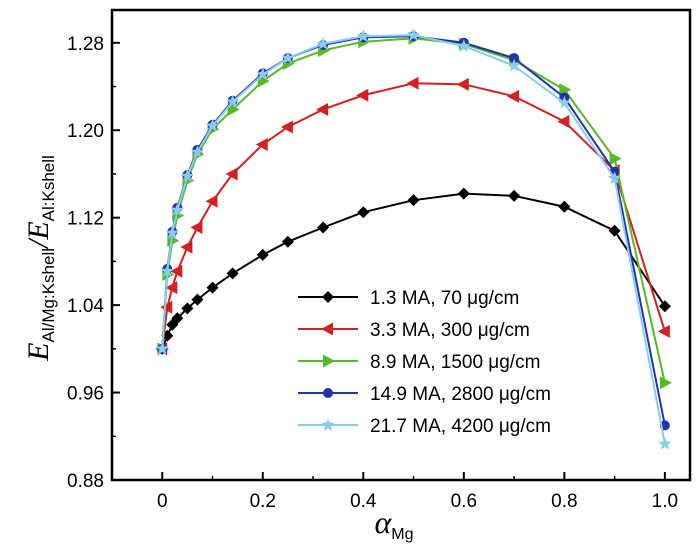 The width and height of the screenshot is (700, 545). I want to click on y-axis-label: EAl/Mg:Kshell/EAl:Kshell, so click(40, 258).